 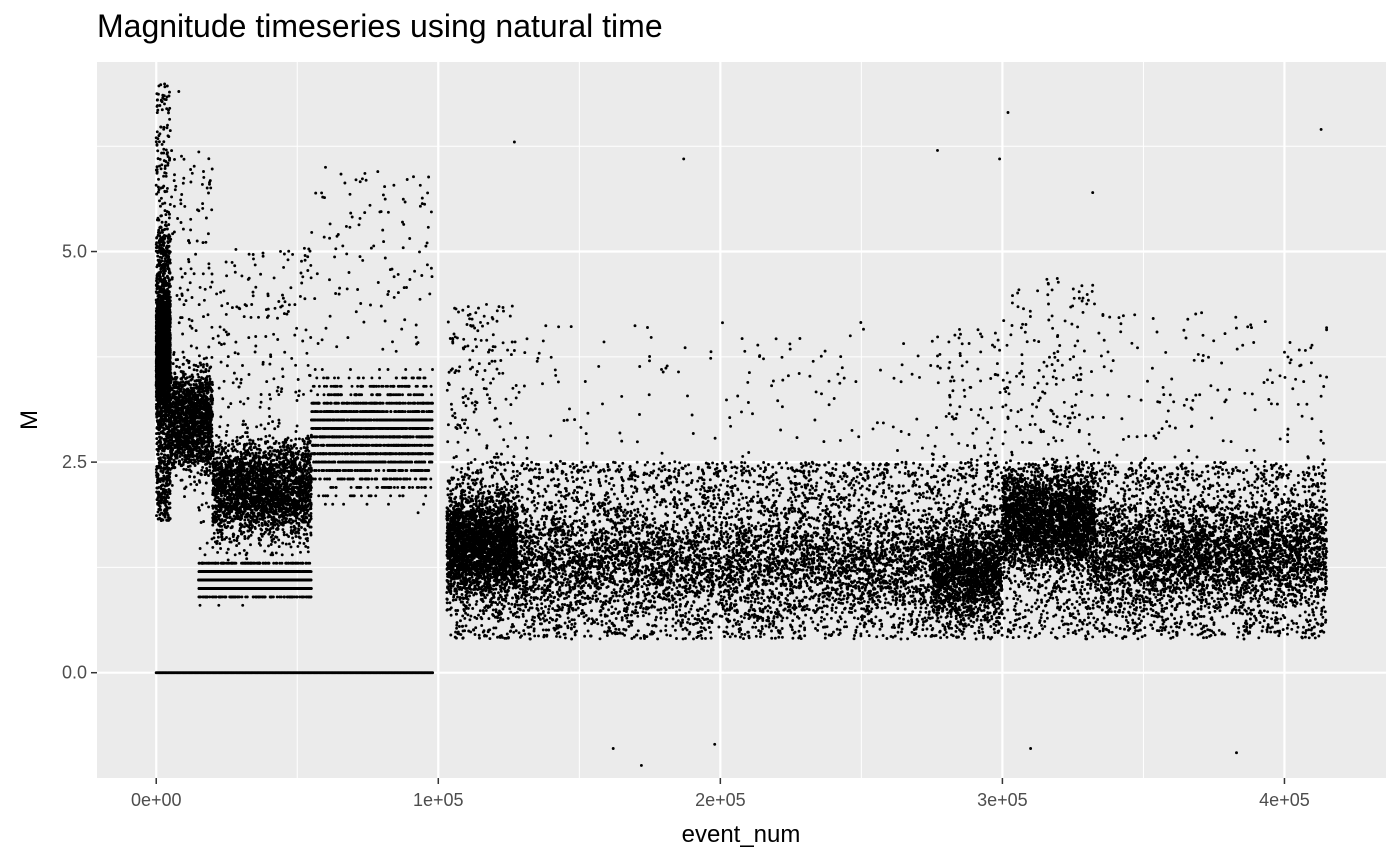 I want to click on chart-title: Magnitude timeseries using natural time, so click(x=380, y=26).